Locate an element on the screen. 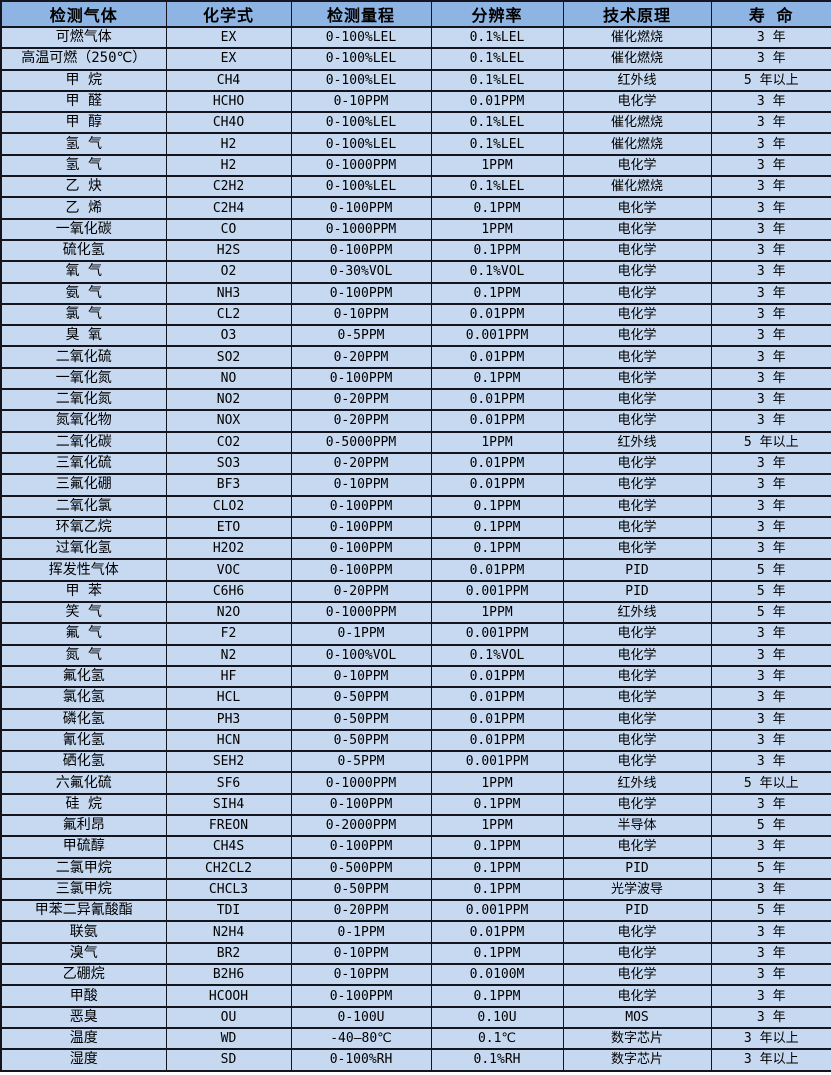 The height and width of the screenshot is (1075, 831). table-cell-gas-name: 二氧化碳 is located at coordinates (83, 442).